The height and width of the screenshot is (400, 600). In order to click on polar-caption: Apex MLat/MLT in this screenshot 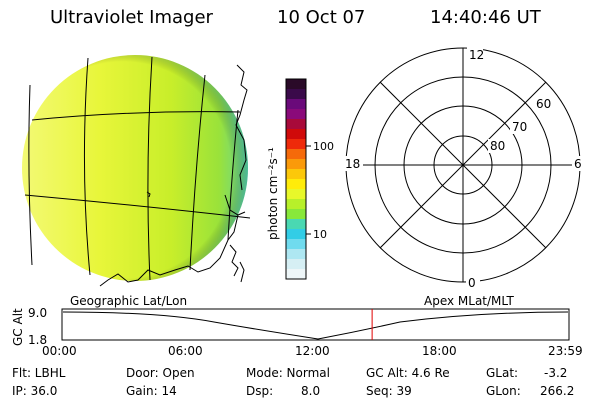, I will do `click(469, 301)`.